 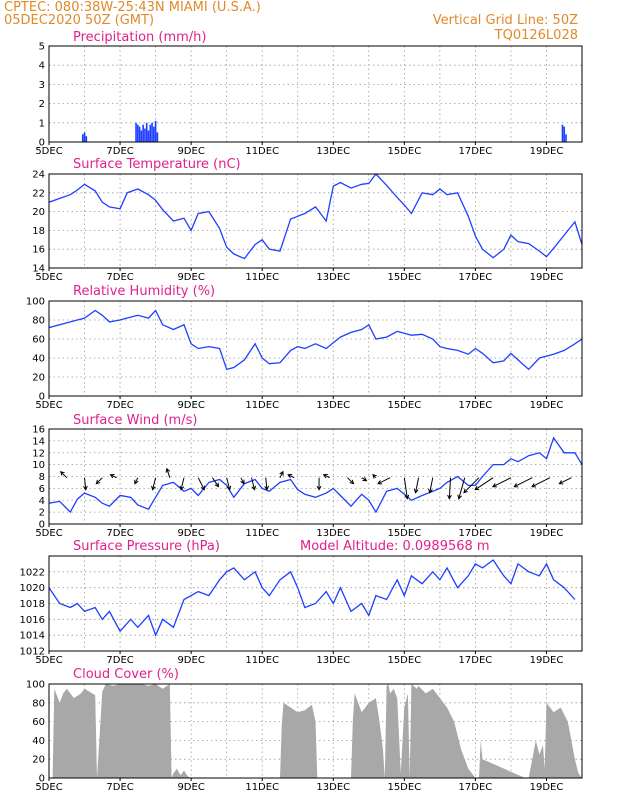 I want to click on y-tick-label: 3, so click(x=42, y=85).